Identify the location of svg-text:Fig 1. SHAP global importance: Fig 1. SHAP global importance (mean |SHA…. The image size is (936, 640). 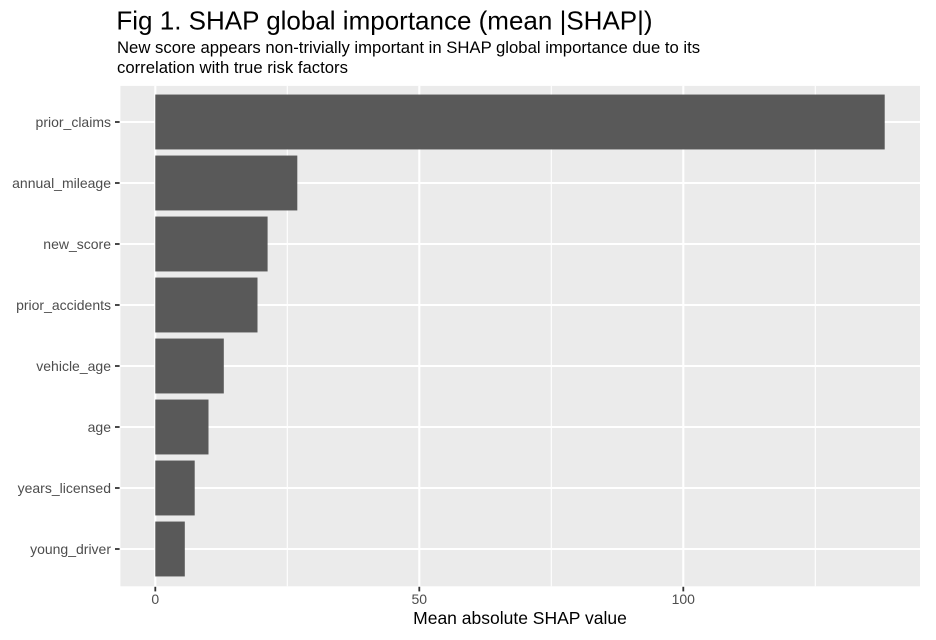
(384, 21).